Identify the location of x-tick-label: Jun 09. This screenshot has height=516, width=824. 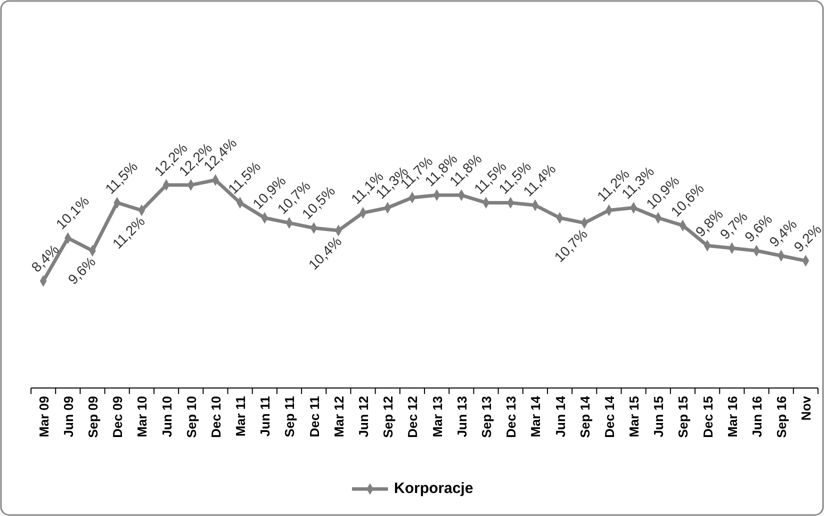
(68, 417).